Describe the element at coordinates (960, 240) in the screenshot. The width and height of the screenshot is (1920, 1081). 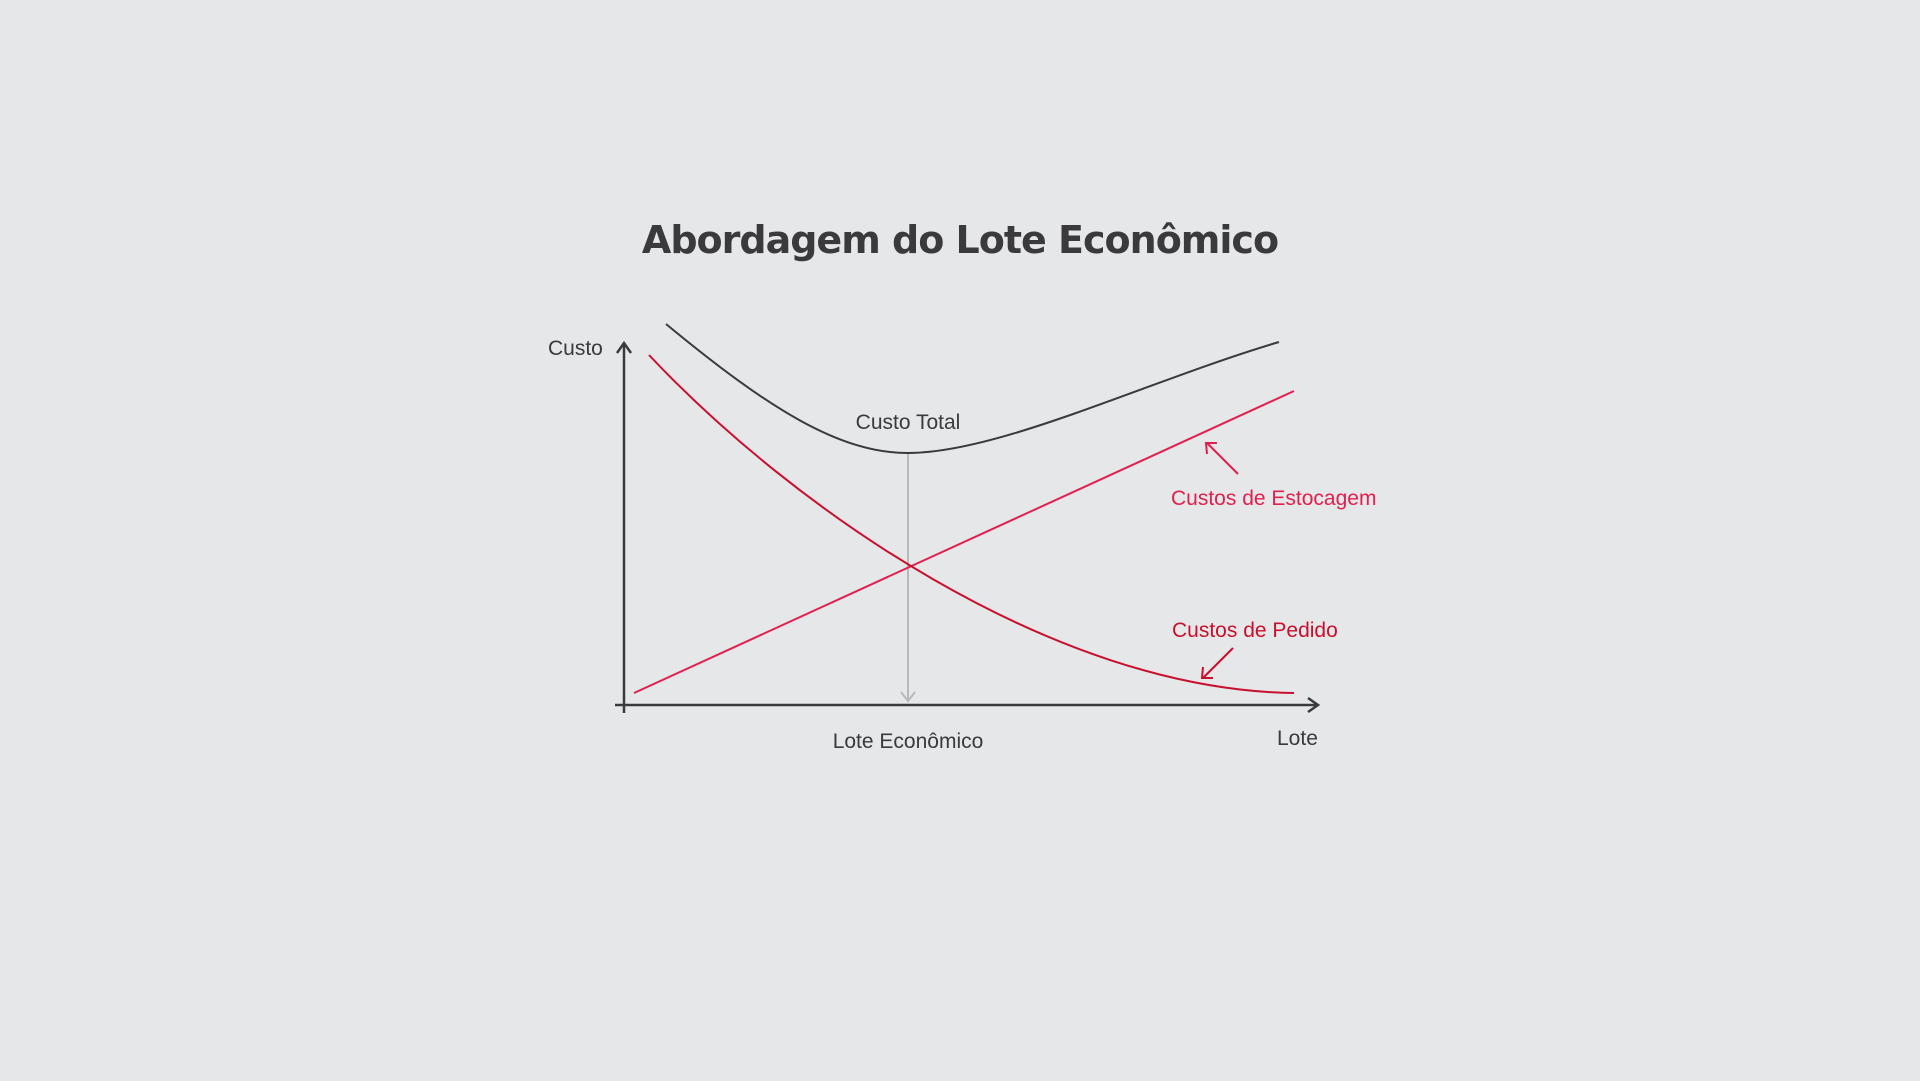
I see `page-title: Abordagem do Lote Econômico` at that location.